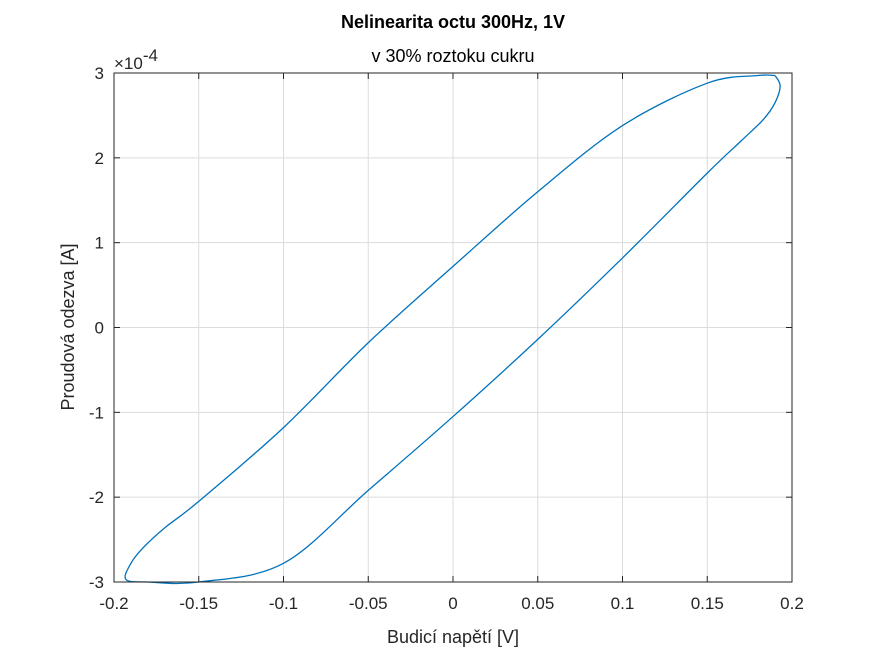 The height and width of the screenshot is (656, 875). I want to click on y-exponent-multiplier: ×10, so click(128, 63).